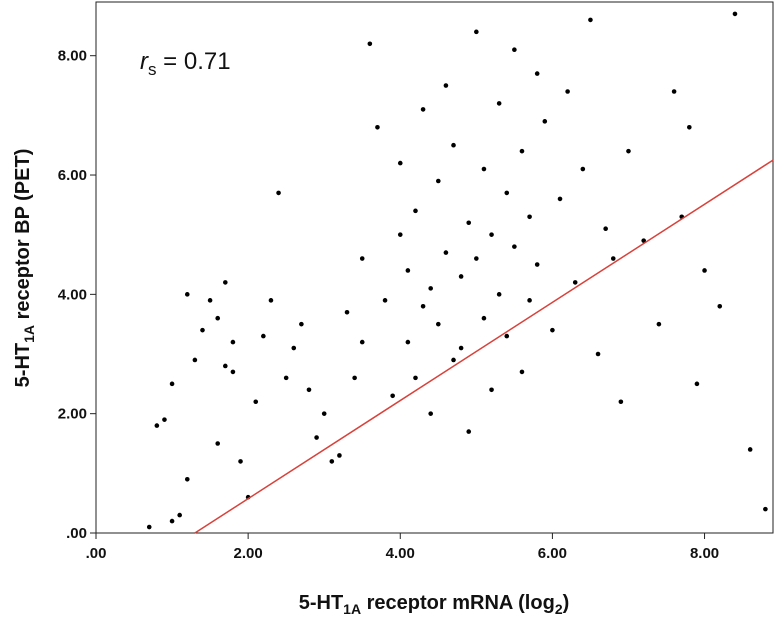 The image size is (775, 617). What do you see at coordinates (72, 56) in the screenshot?
I see `y-tick-label: 8.00` at bounding box center [72, 56].